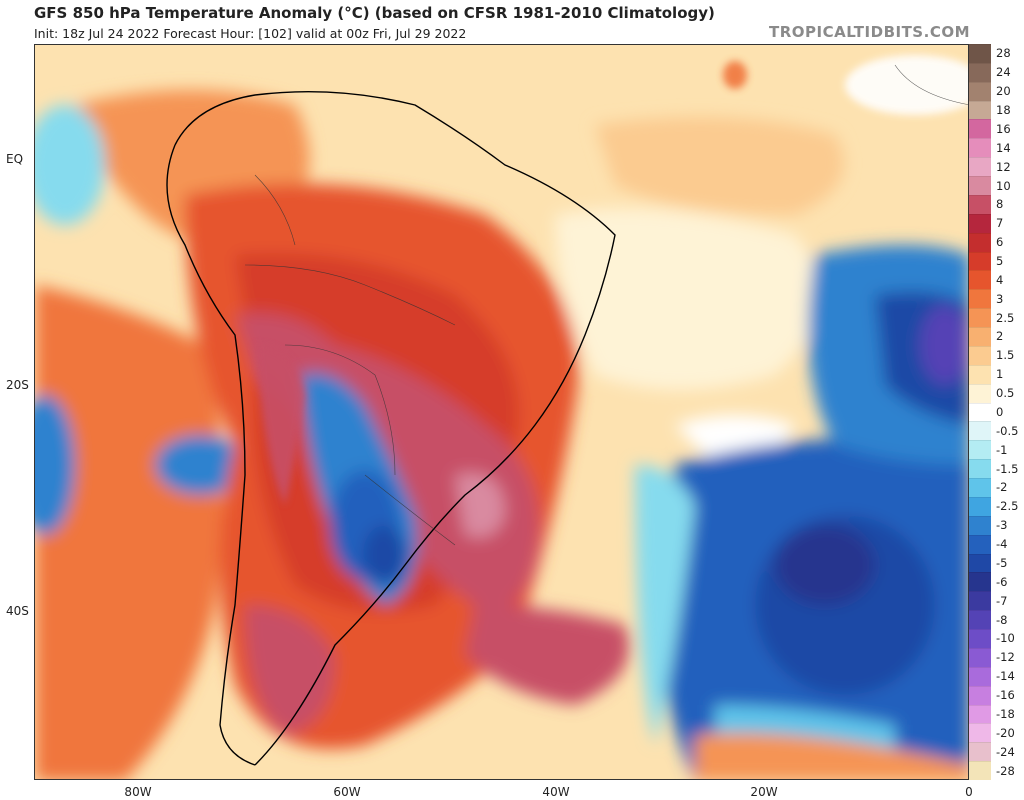 The image size is (1024, 800). What do you see at coordinates (1003, 128) in the screenshot?
I see `colorbar-label: 16` at bounding box center [1003, 128].